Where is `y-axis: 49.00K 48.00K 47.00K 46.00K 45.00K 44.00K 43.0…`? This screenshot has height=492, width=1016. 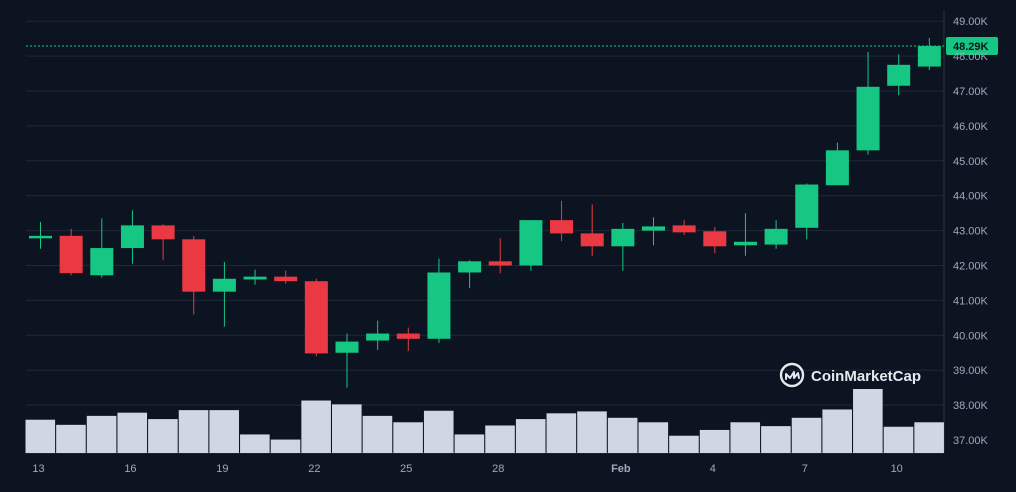
y-axis: 49.00K 48.00K 47.00K 46.00K 45.00K 44.00K 43.0… is located at coordinates (971, 231).